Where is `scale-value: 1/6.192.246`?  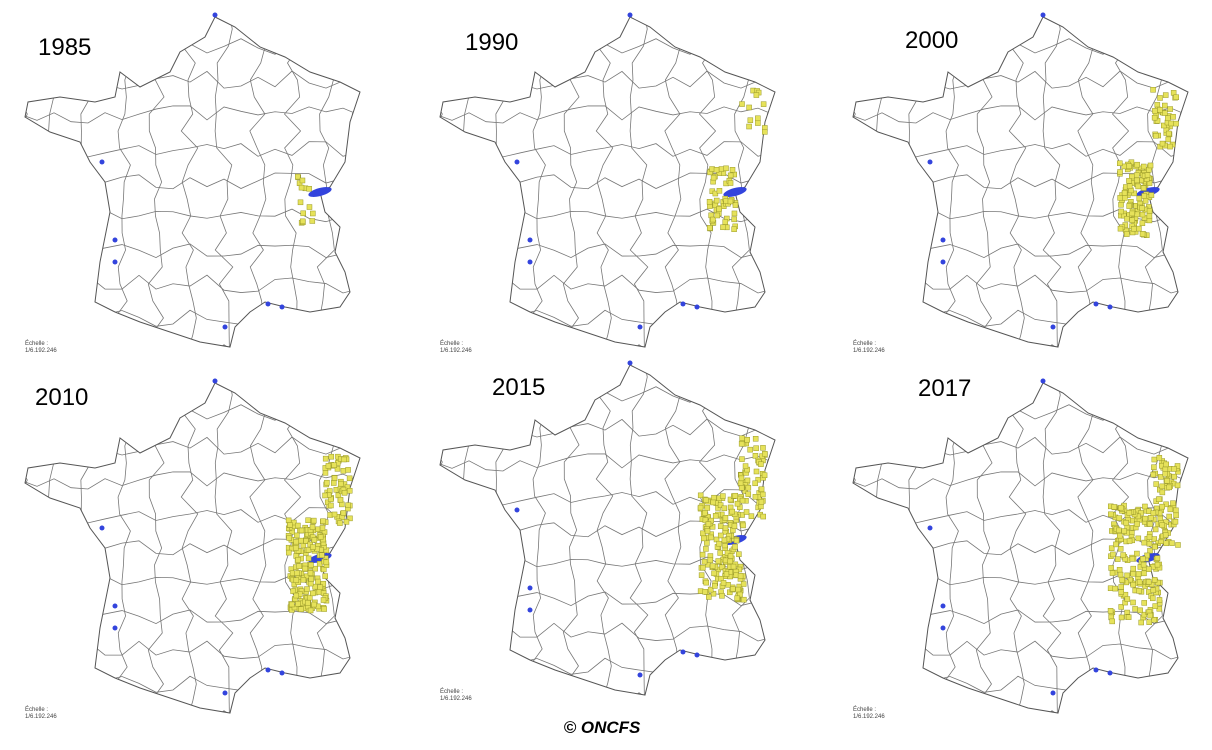 scale-value: 1/6.192.246 is located at coordinates (41, 717).